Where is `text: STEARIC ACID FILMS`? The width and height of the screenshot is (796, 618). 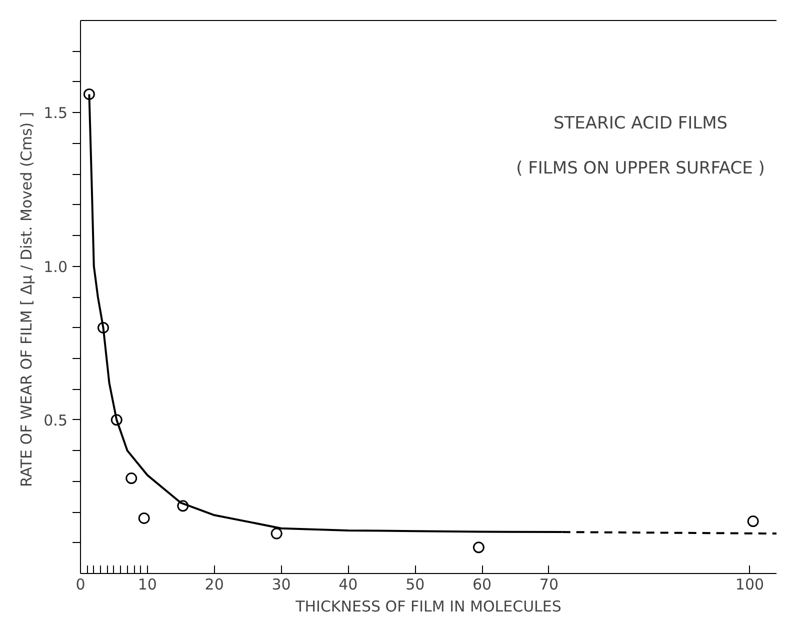
text: STEARIC ACID FILMS is located at coordinates (640, 124).